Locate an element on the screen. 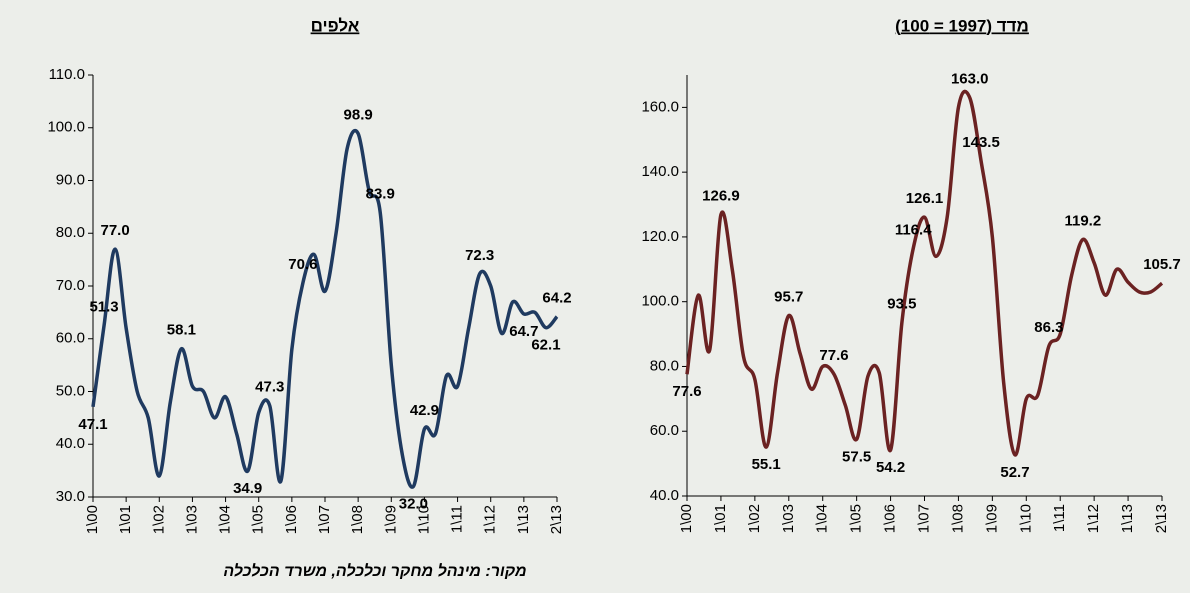  data-label: 52.7 is located at coordinates (1014, 472).